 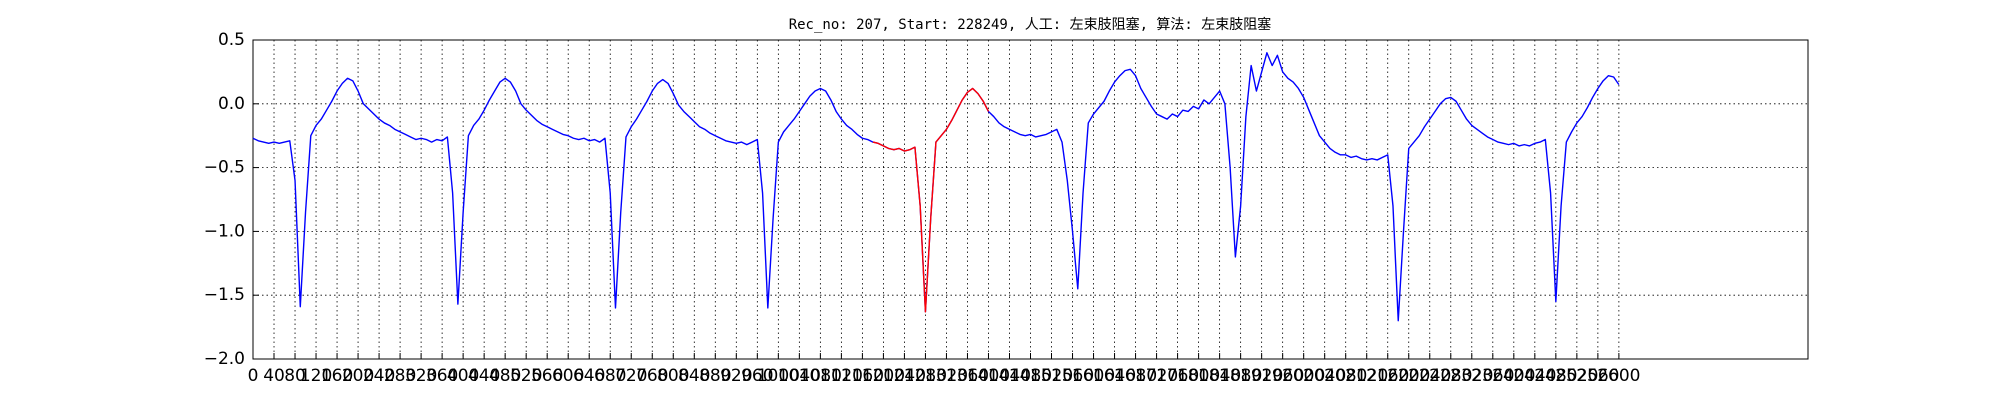 What do you see at coordinates (1597, 376) in the screenshot?
I see `x-tick-label: 2560` at bounding box center [1597, 376].